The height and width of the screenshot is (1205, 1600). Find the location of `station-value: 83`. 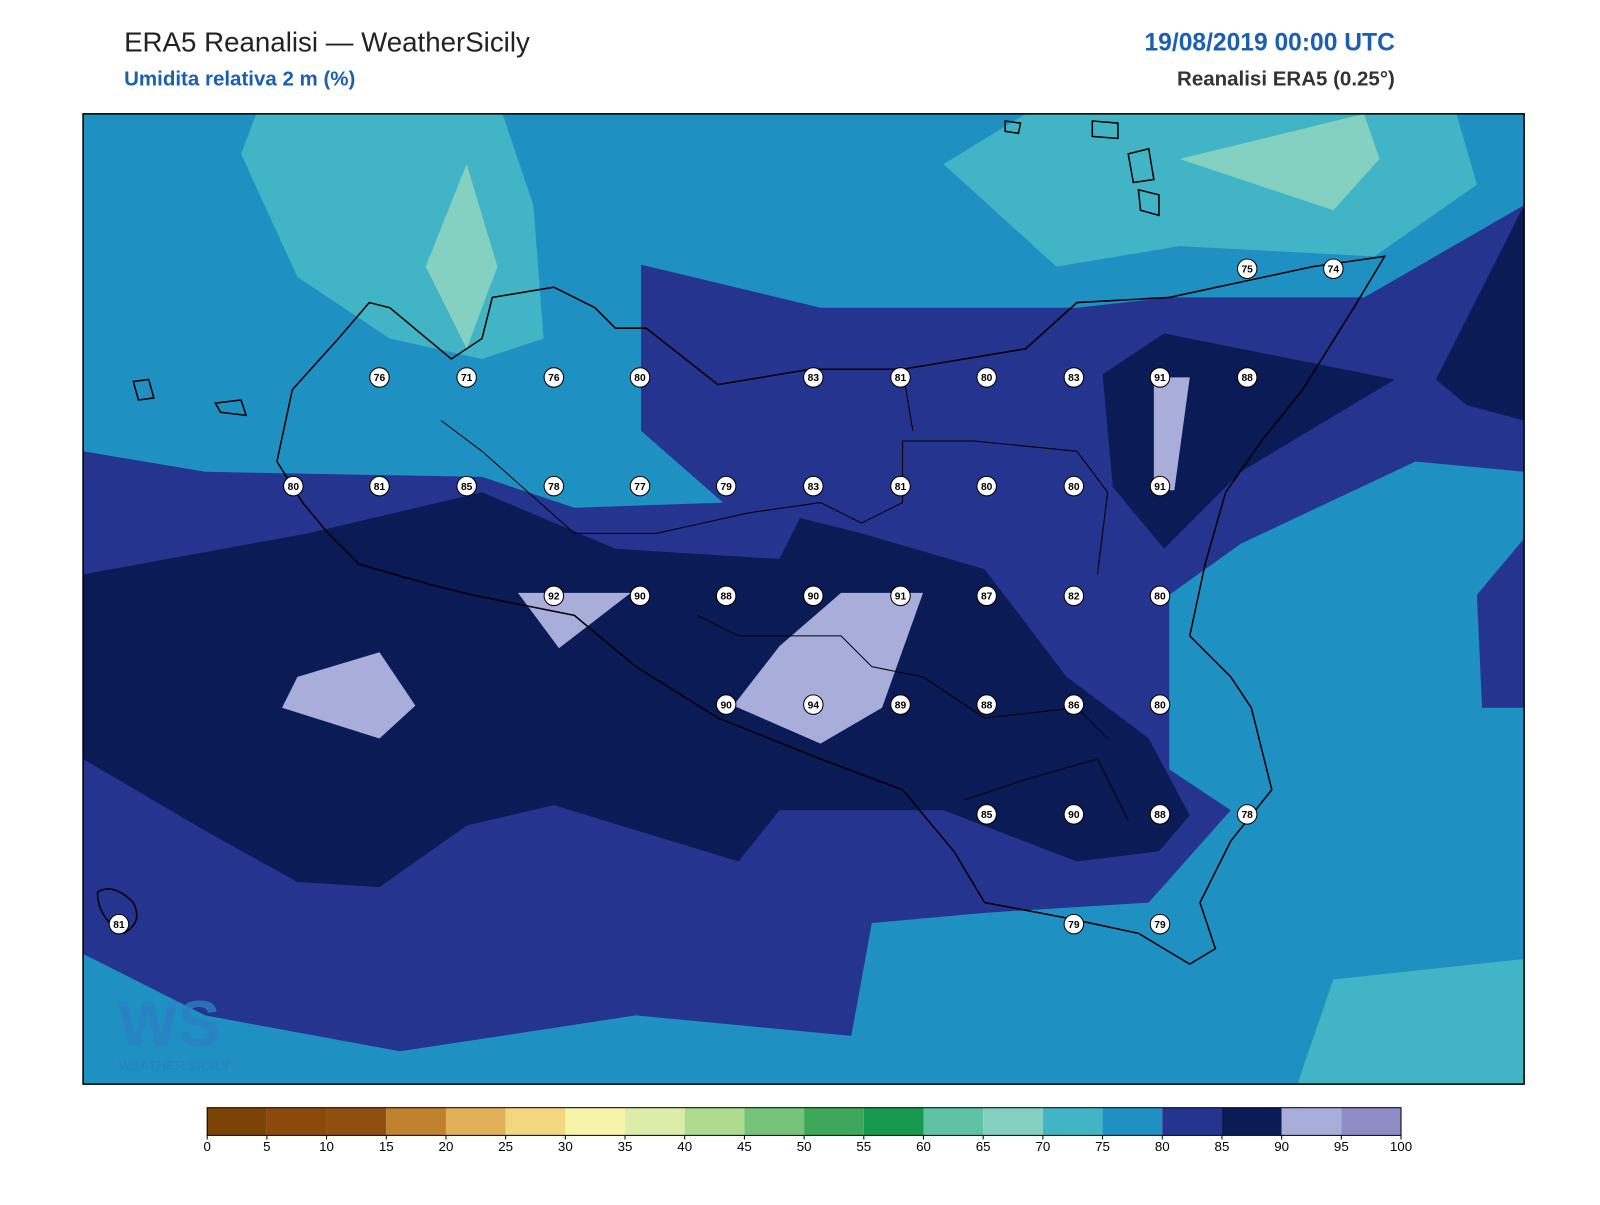

station-value: 83 is located at coordinates (1074, 378).